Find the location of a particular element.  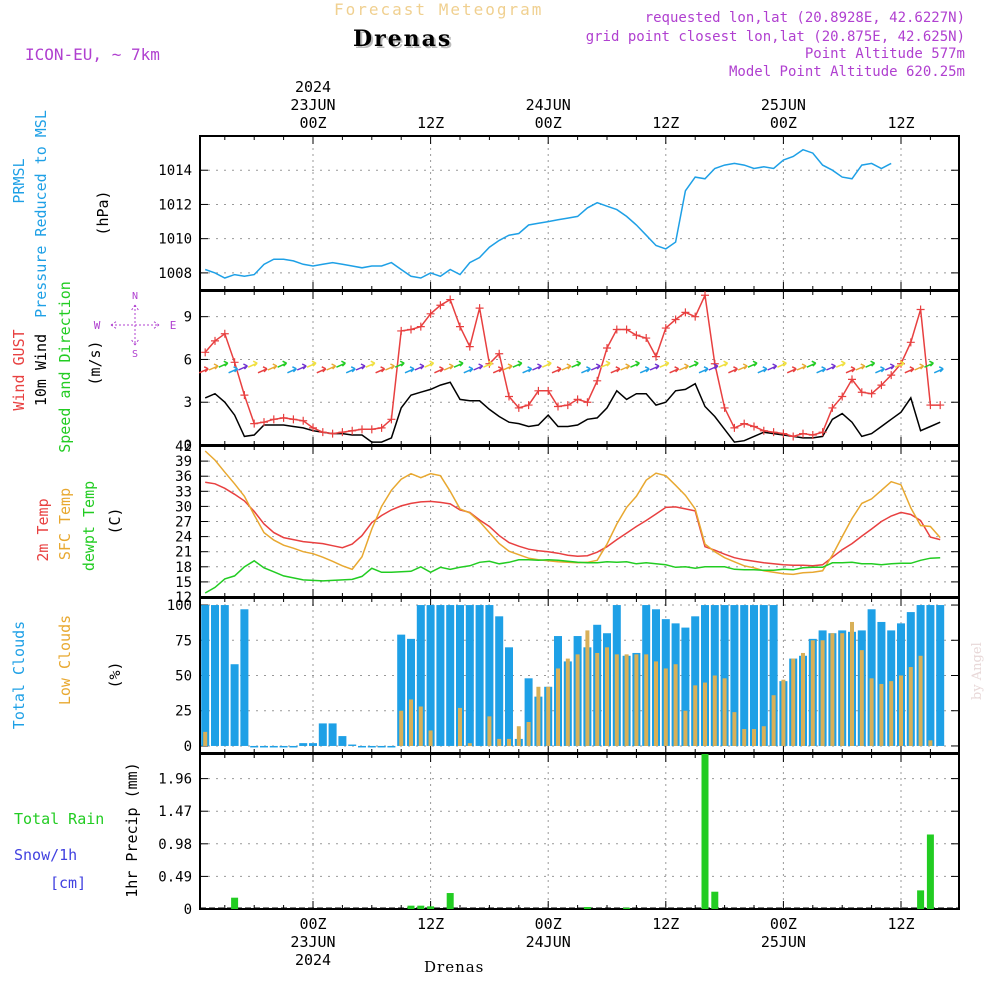

y-tick-label: 27 is located at coordinates (183, 523).